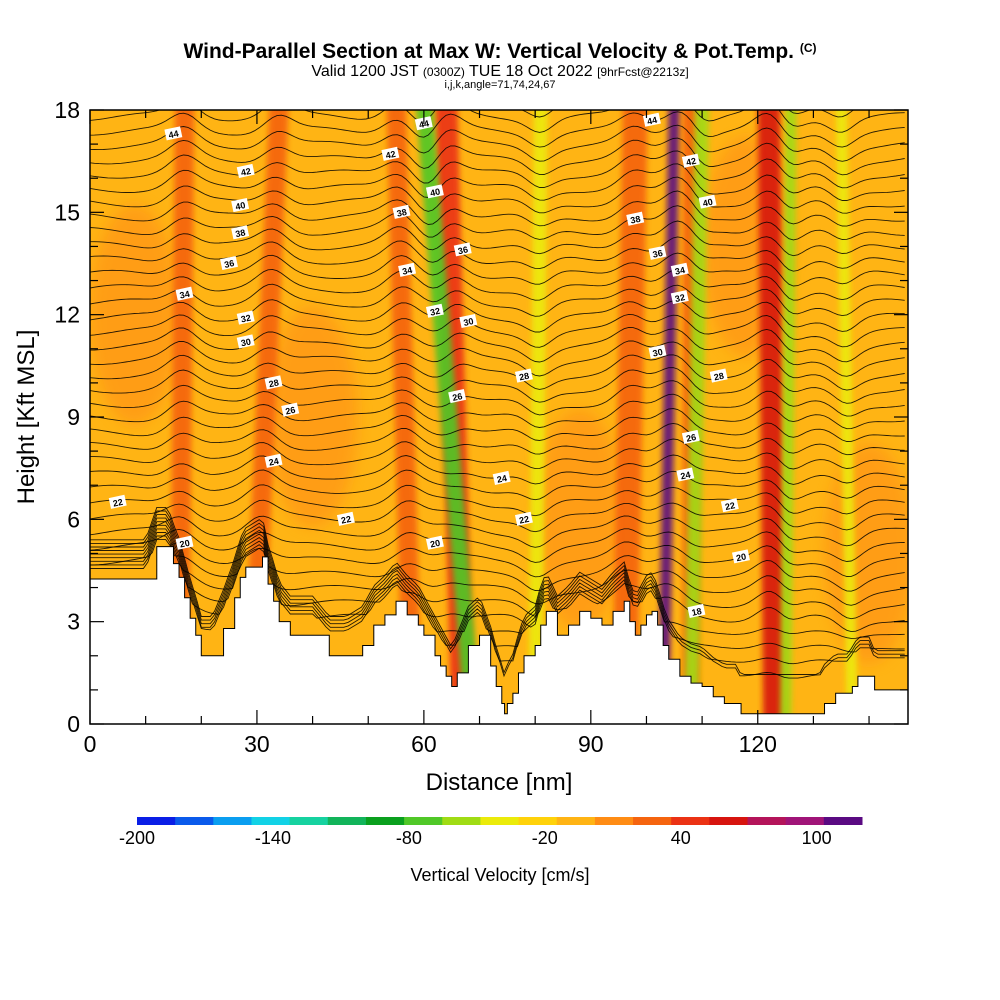 Image resolution: width=1000 pixels, height=1000 pixels. Describe the element at coordinates (365, 71) in the screenshot. I see `valid-prefix: Valid 1200 JST` at that location.